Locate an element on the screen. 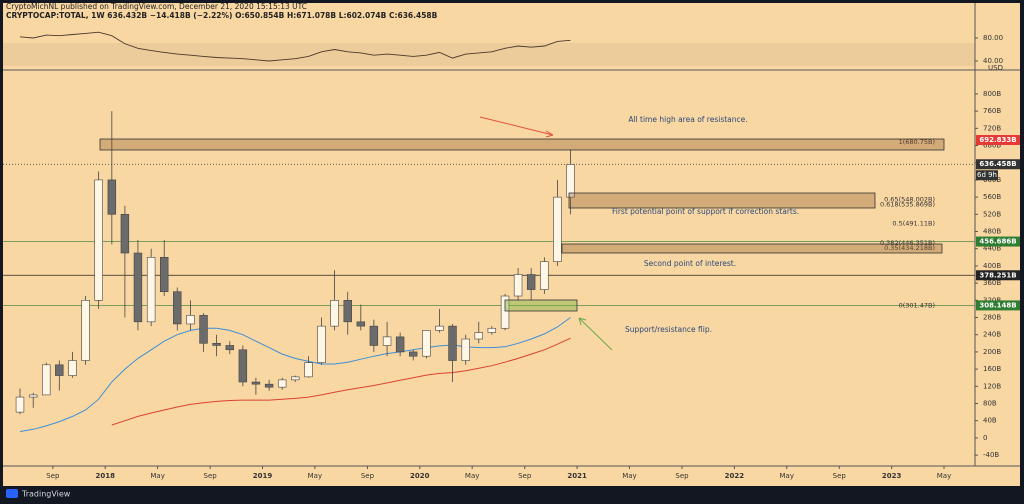 This screenshot has height=504, width=1024. y-tick-label: 0 is located at coordinates (985, 438).